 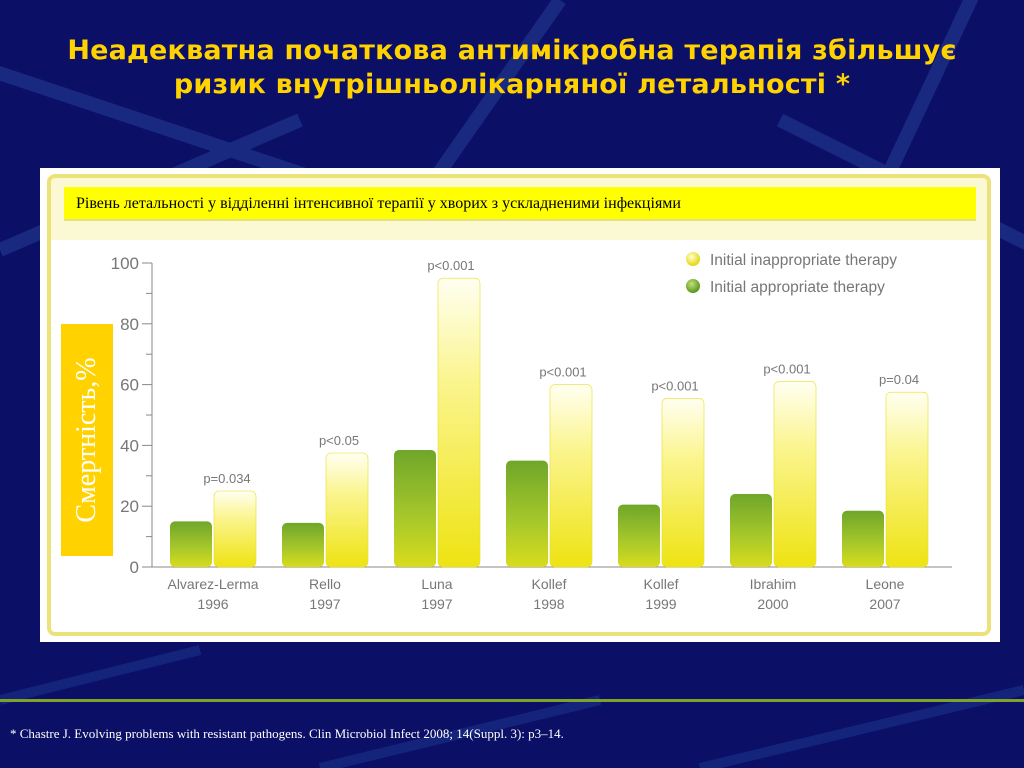 I want to click on x-tick-label-study: Alvarez-Lerma, so click(x=212, y=584).